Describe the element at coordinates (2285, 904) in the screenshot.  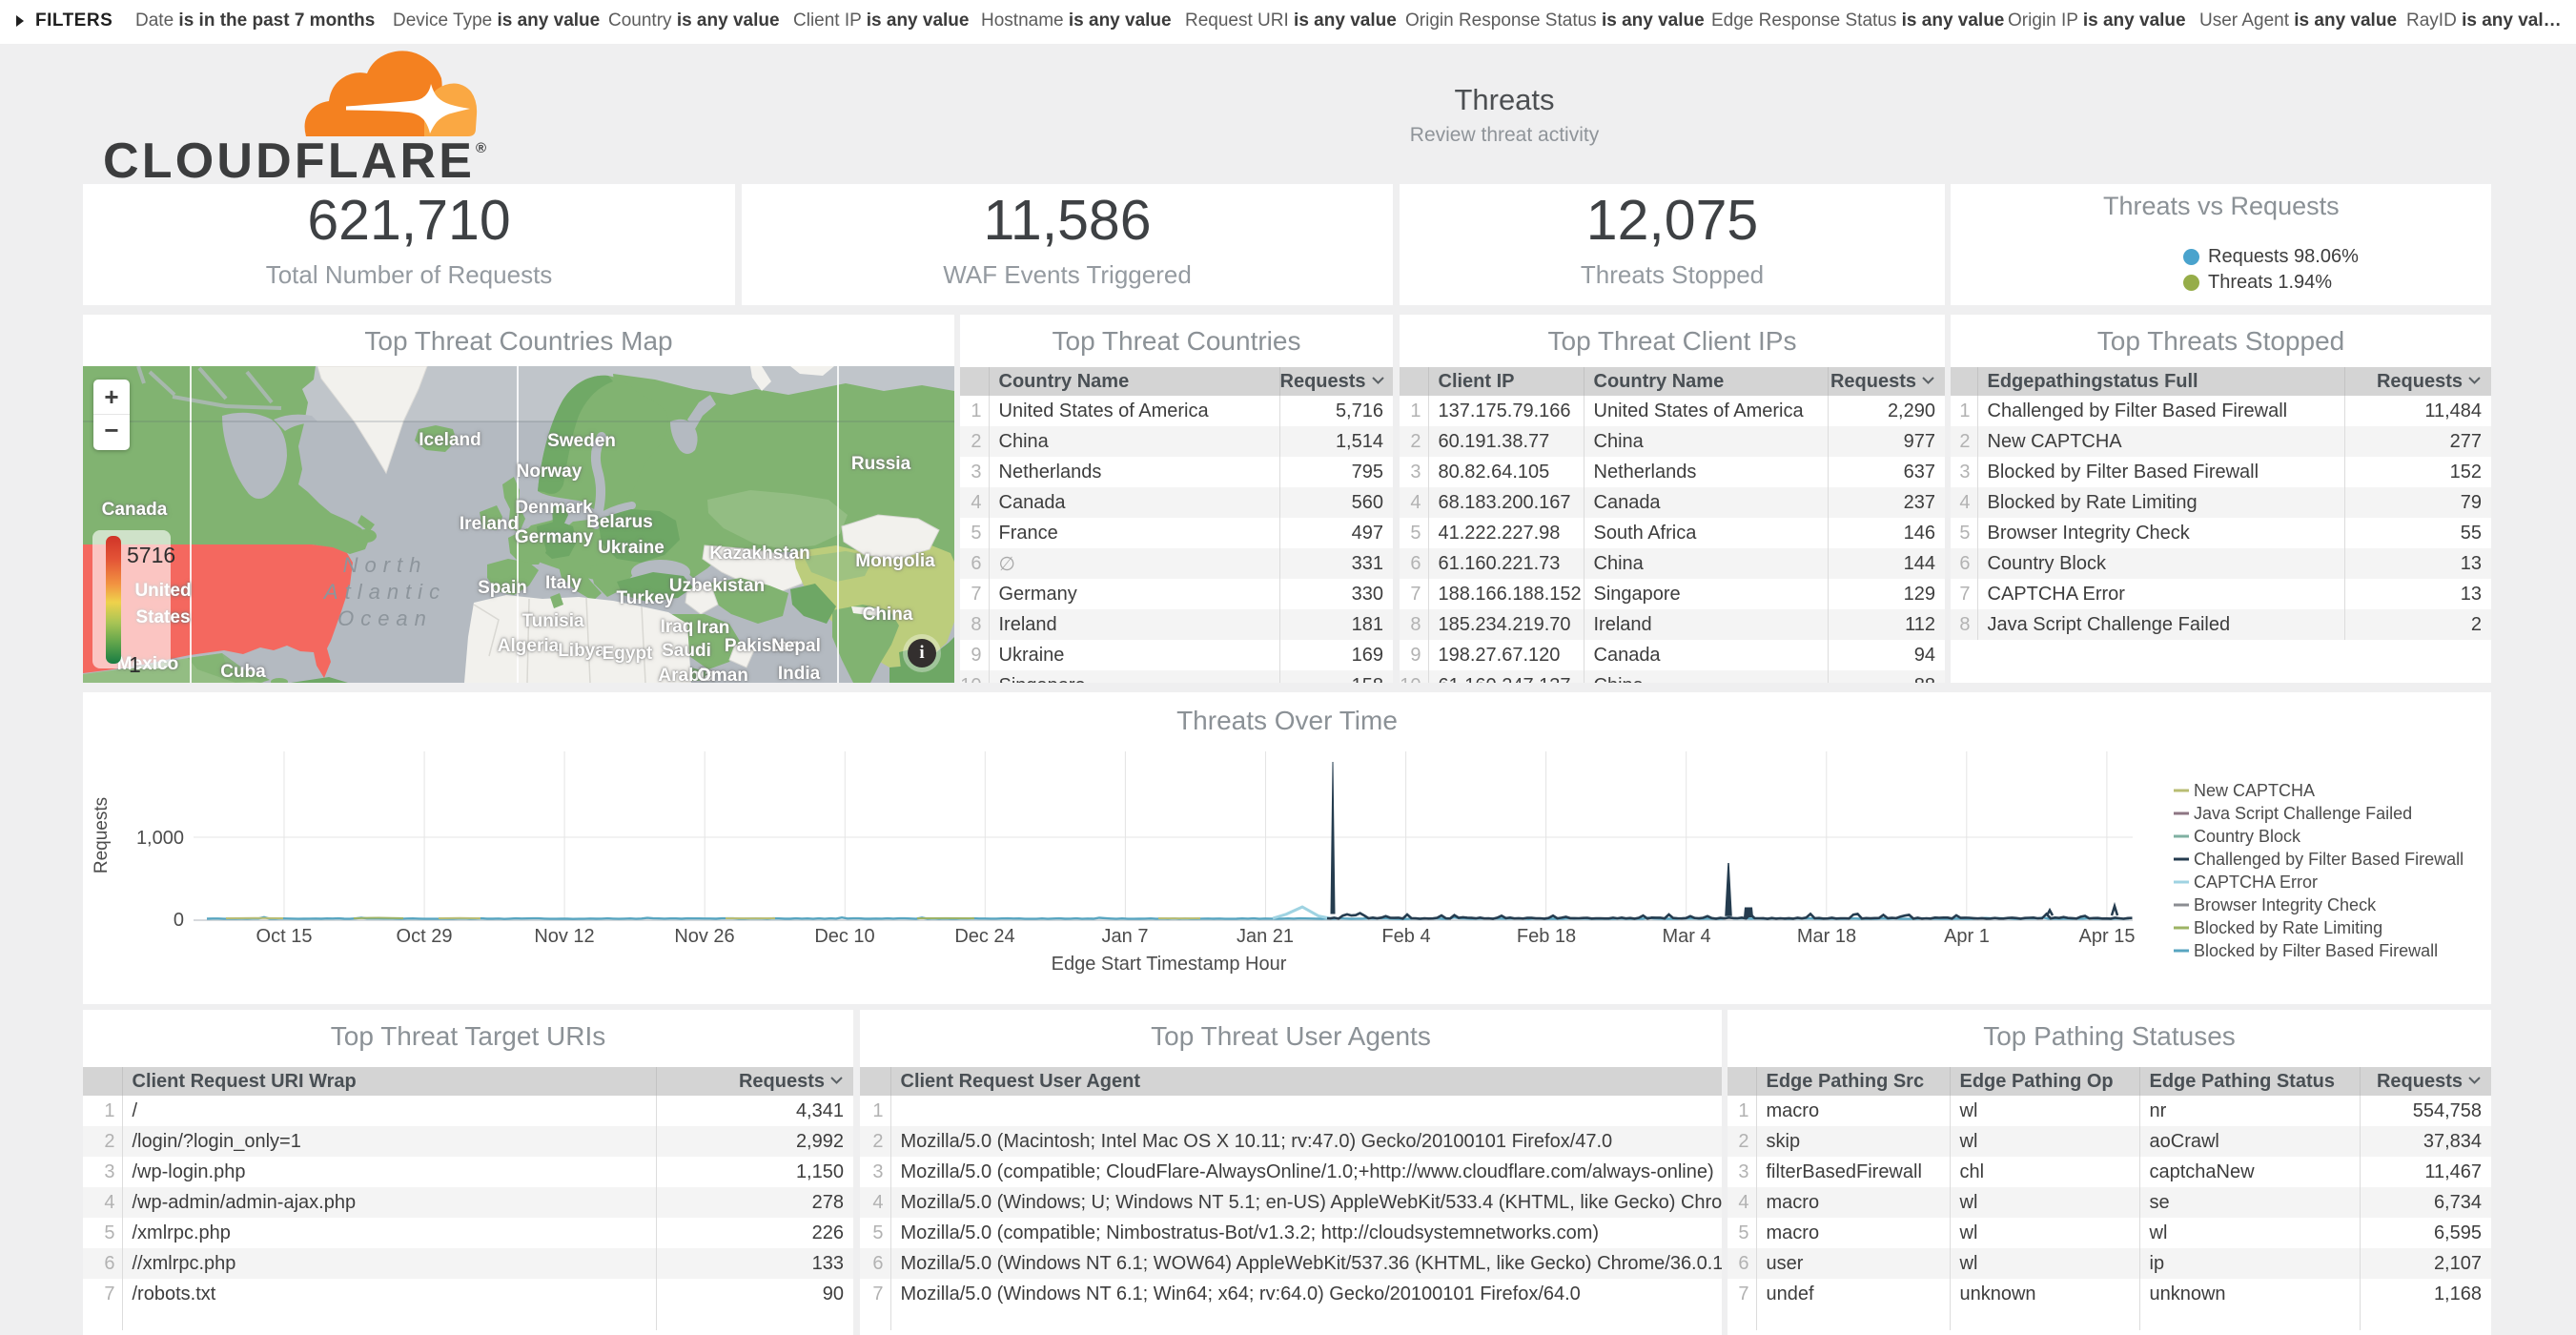
I see `svg-text: Browser Integrity Check` at that location.